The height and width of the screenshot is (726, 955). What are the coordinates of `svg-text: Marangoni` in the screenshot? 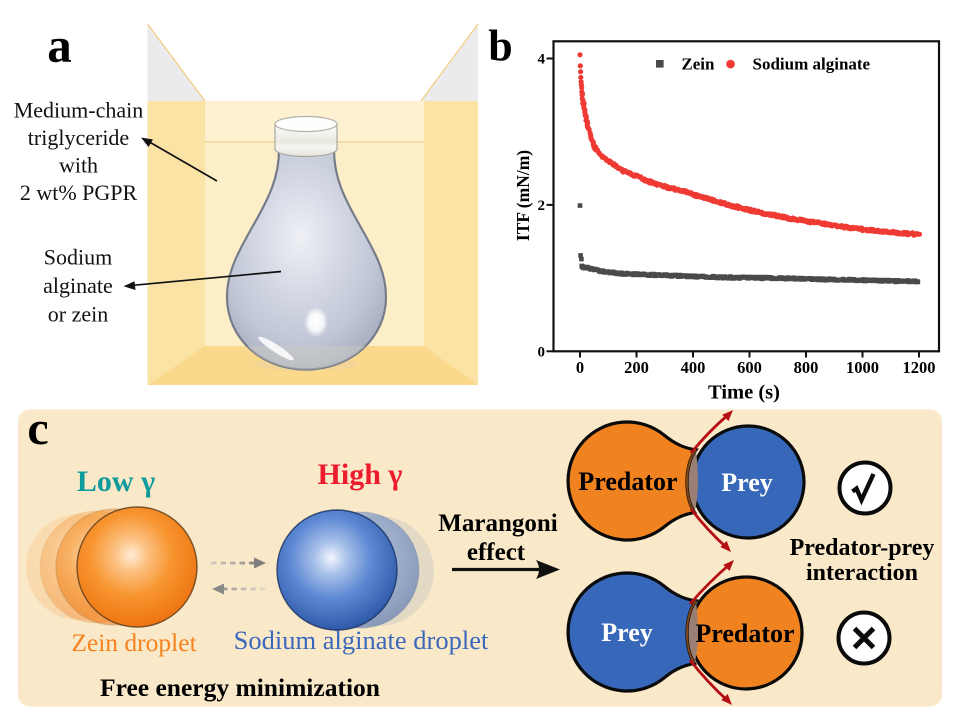 It's located at (498, 523).